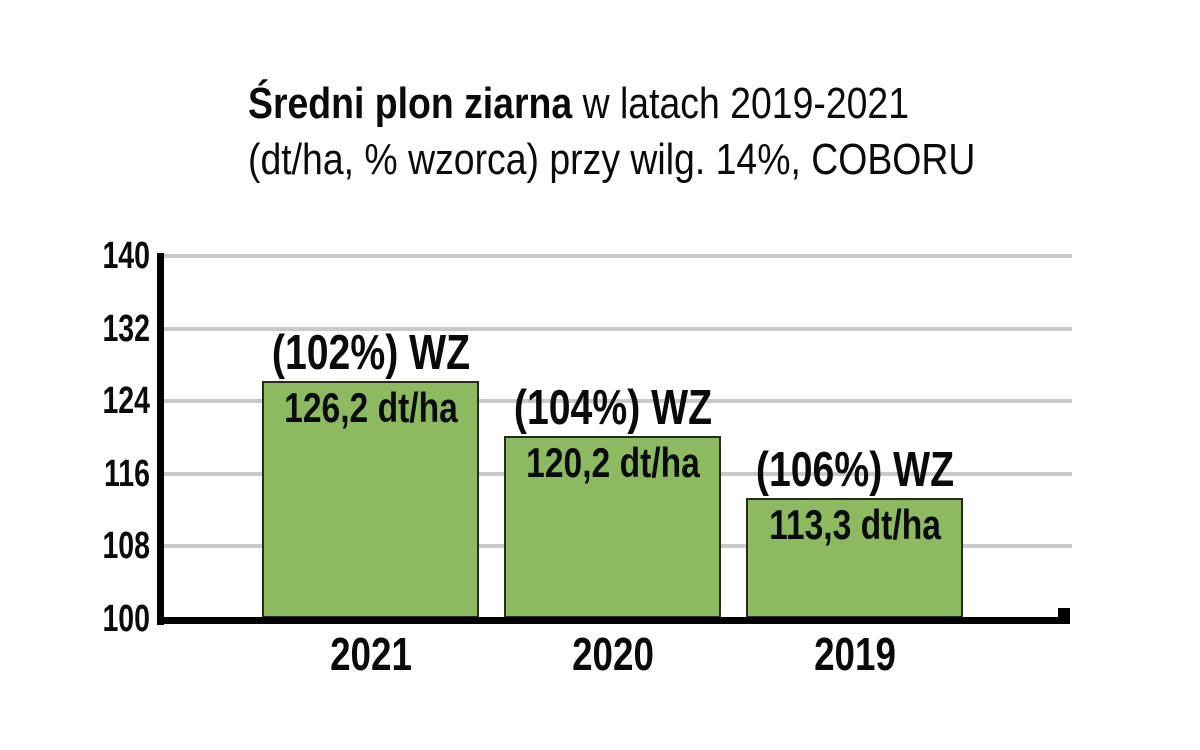 This screenshot has width=1200, height=750. Describe the element at coordinates (126, 546) in the screenshot. I see `y-tick-label: 108` at that location.